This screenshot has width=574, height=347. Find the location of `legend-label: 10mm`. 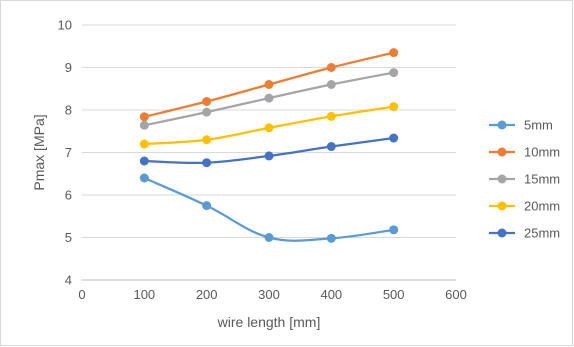

legend-label: 10mm is located at coordinates (542, 152).